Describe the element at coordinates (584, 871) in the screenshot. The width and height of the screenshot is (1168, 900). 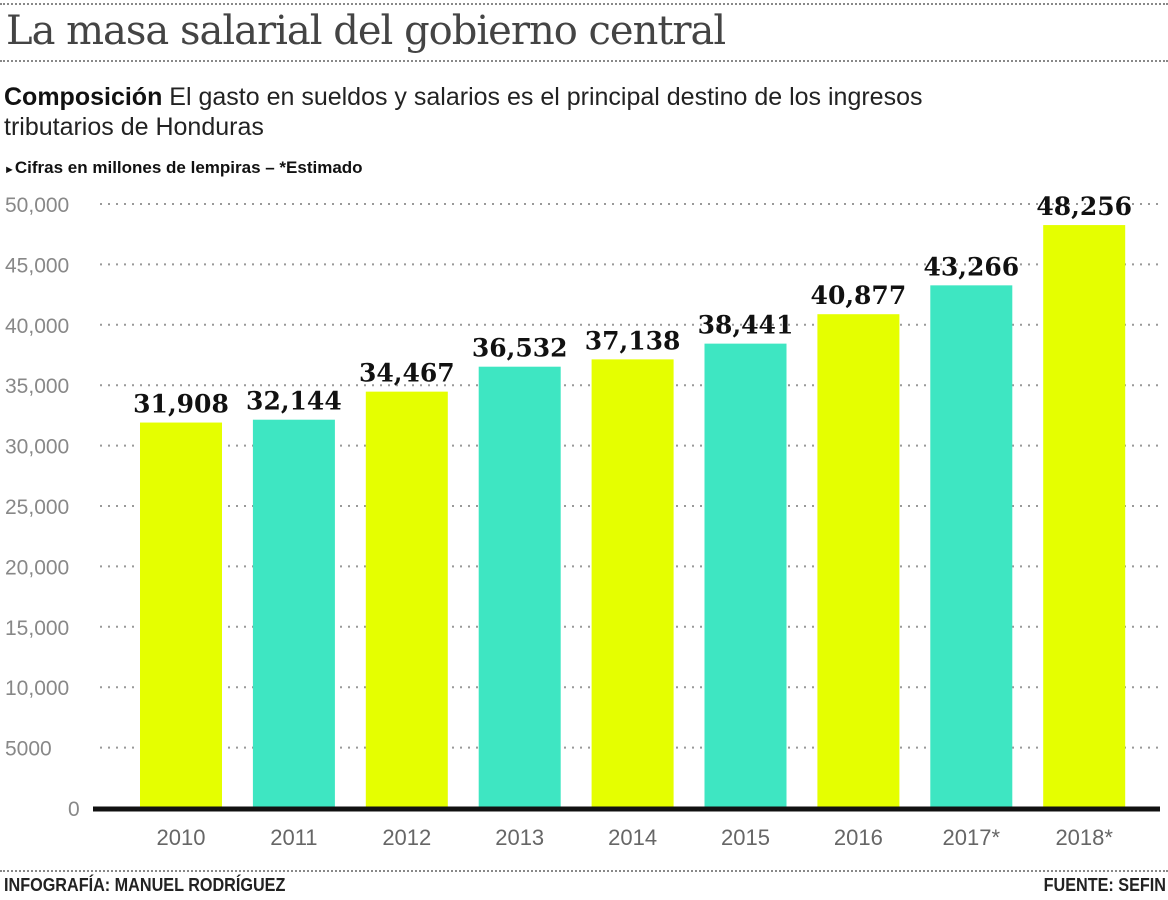
I see `footer-divider` at that location.